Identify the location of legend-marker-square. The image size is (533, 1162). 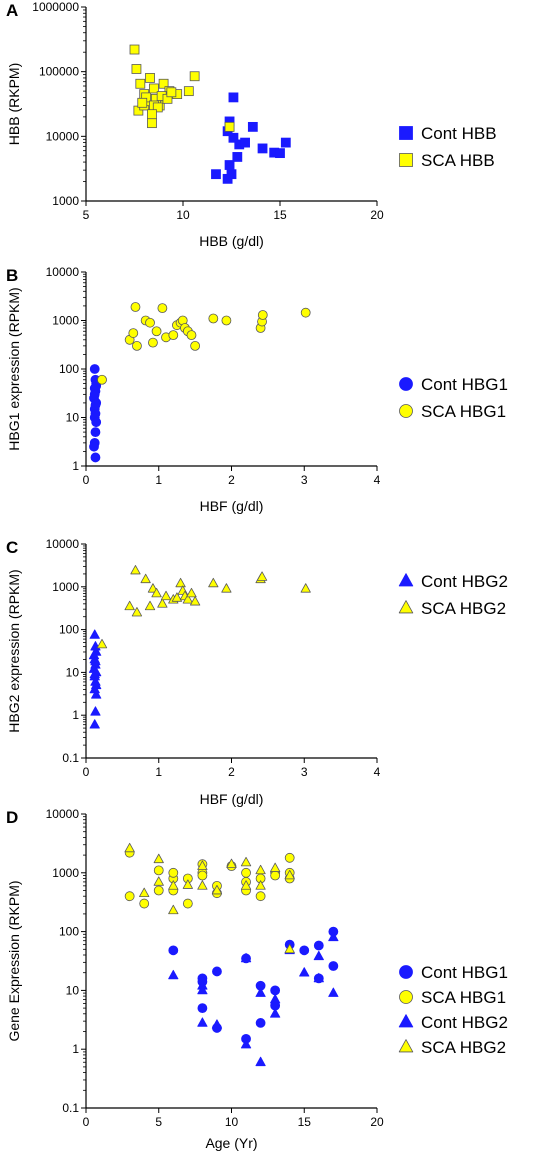
(406, 160).